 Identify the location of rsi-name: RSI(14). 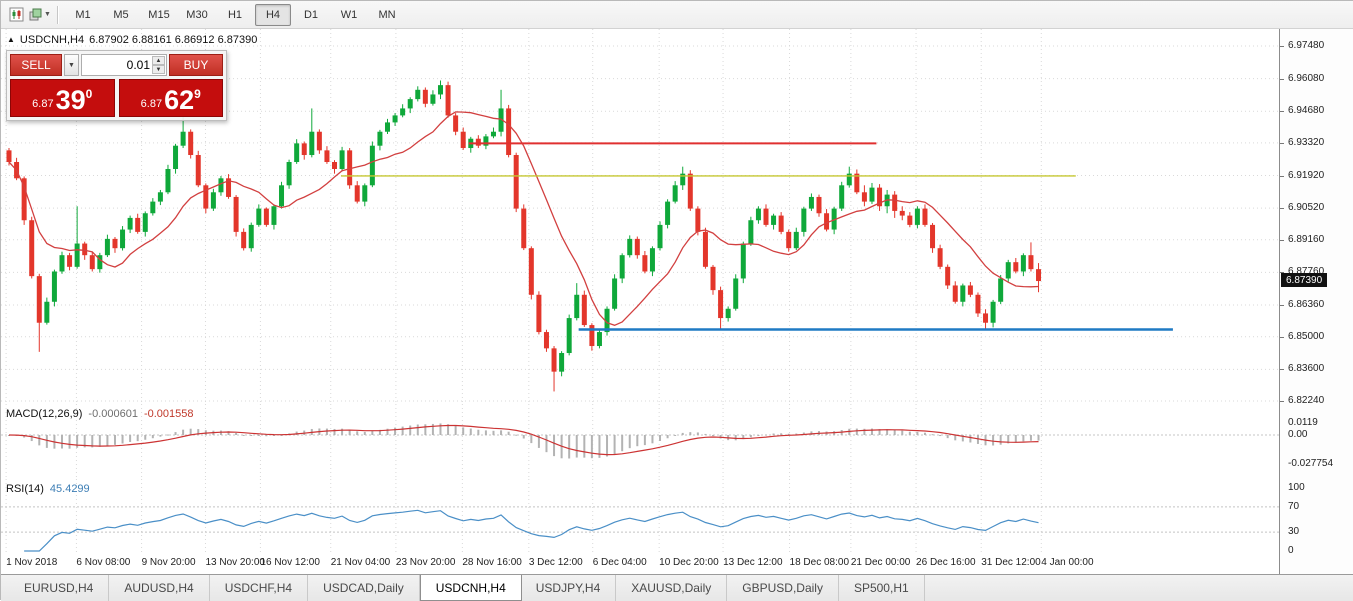
(25, 489).